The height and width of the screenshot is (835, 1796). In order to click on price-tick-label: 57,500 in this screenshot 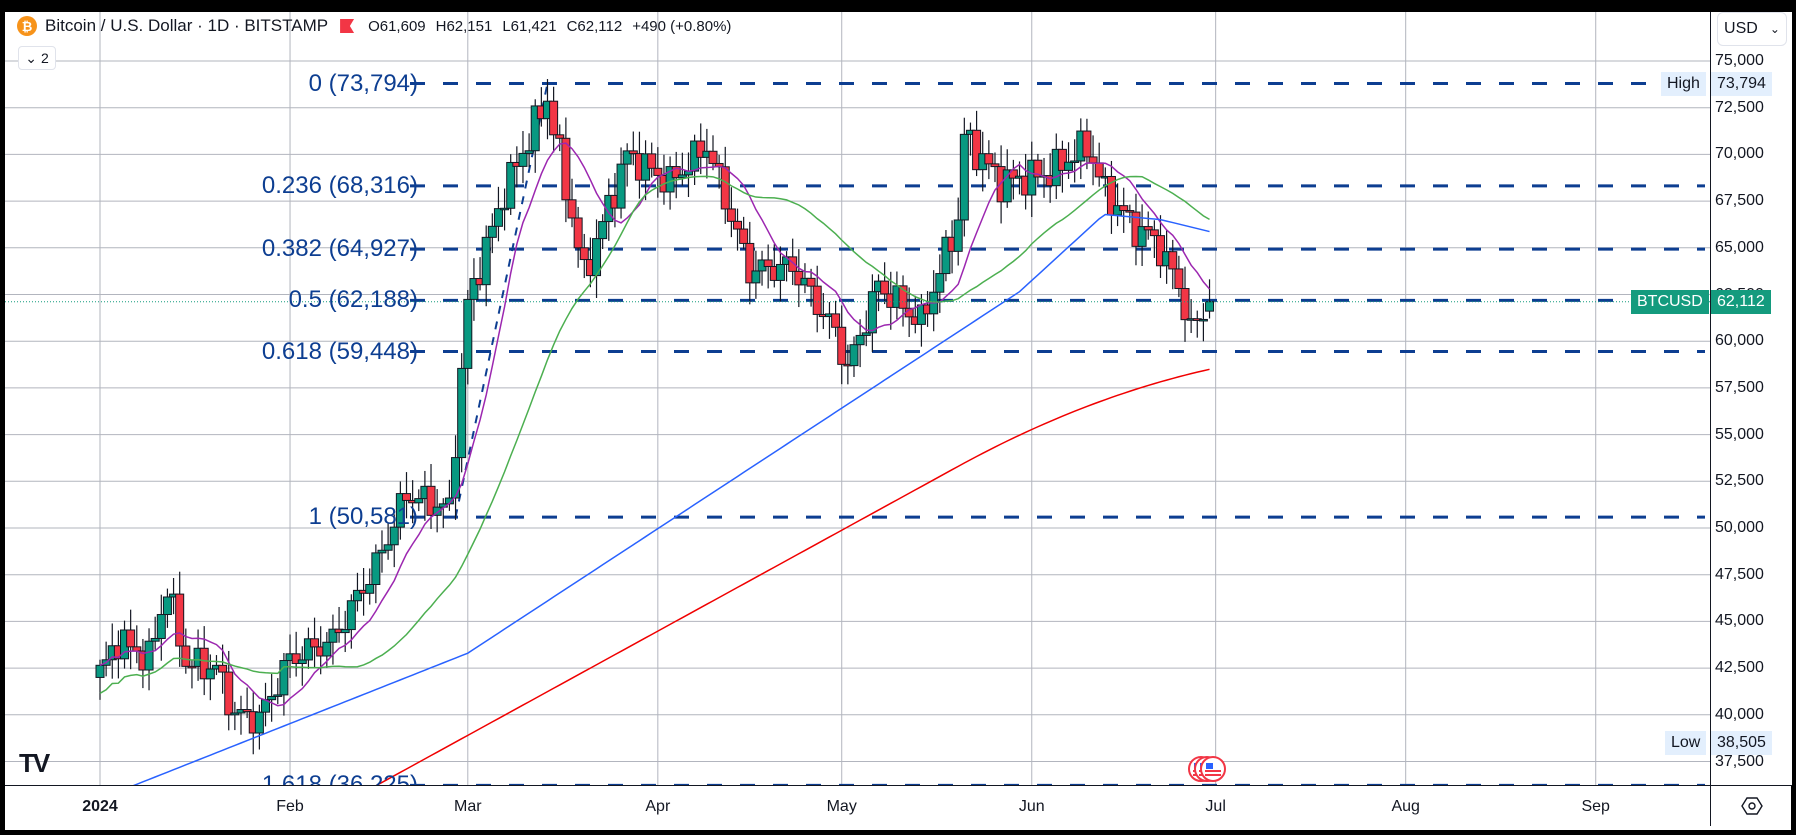, I will do `click(1739, 387)`.